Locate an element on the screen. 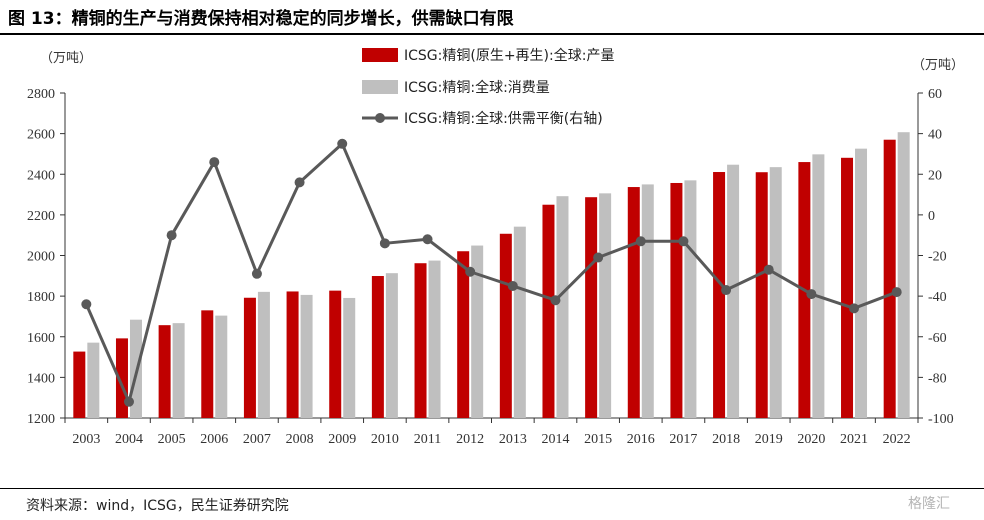 This screenshot has height=520, width=984. x-tick-label: 2003 is located at coordinates (86, 439).